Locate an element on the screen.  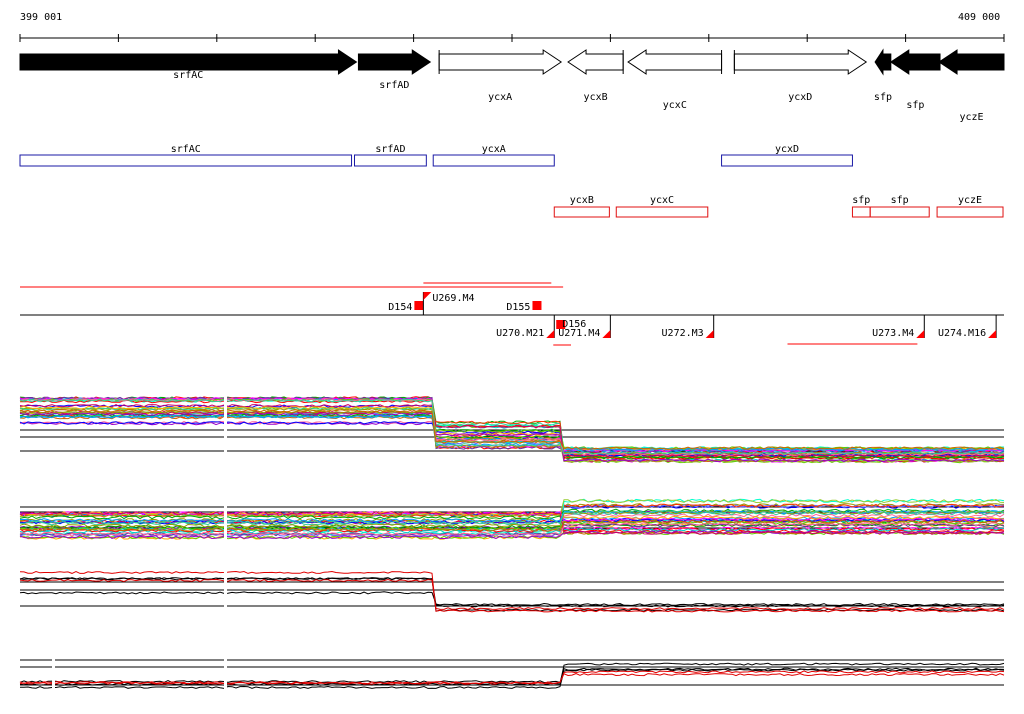
forward-annotation-label: ycxA is located at coordinates (494, 149).